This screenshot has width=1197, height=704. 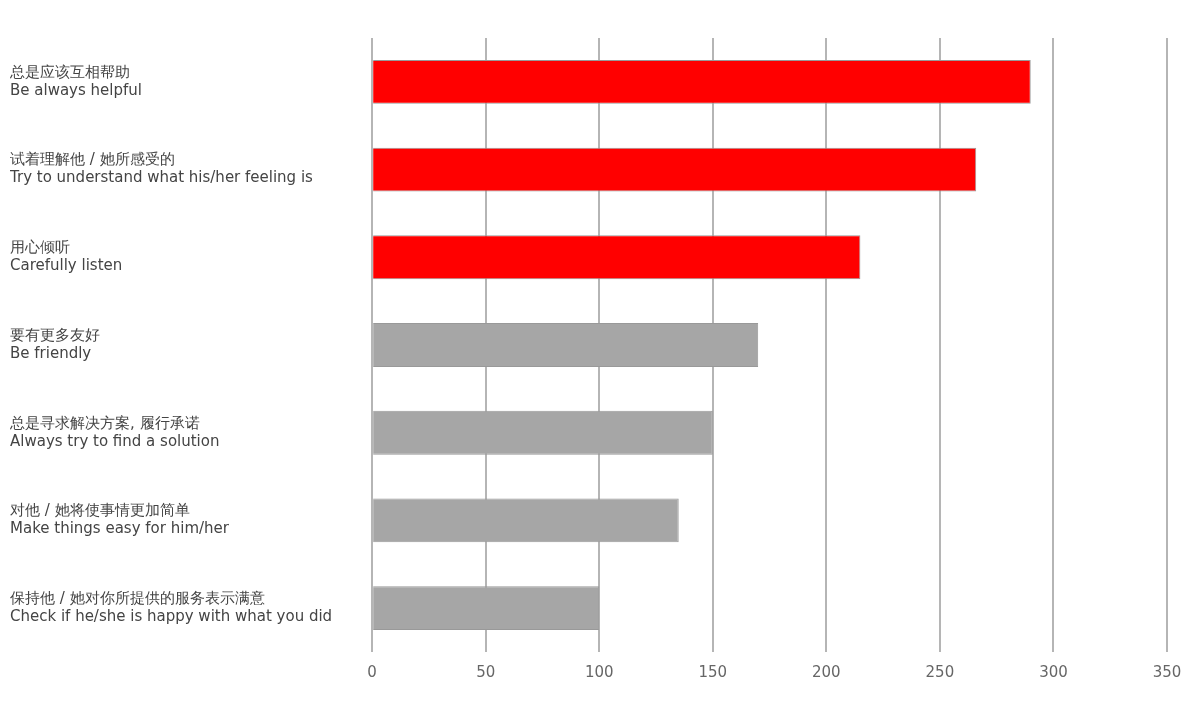 I want to click on y-tick-label: 试着理解他 / 她所感受的 Try to understand what his/her feeling is, so click(x=161, y=168).